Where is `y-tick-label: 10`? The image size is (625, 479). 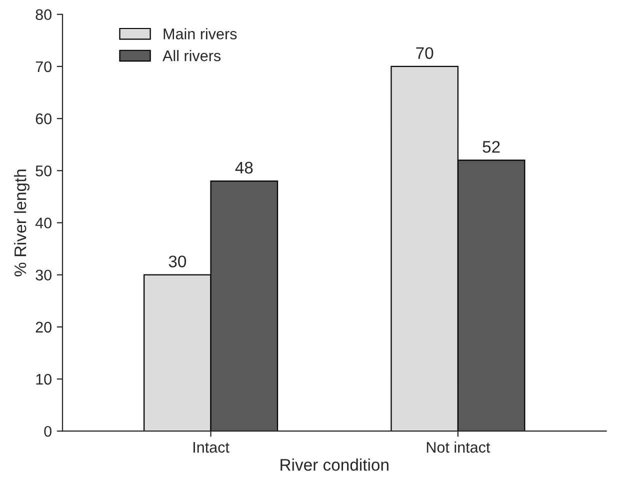
y-tick-label: 10 is located at coordinates (44, 379).